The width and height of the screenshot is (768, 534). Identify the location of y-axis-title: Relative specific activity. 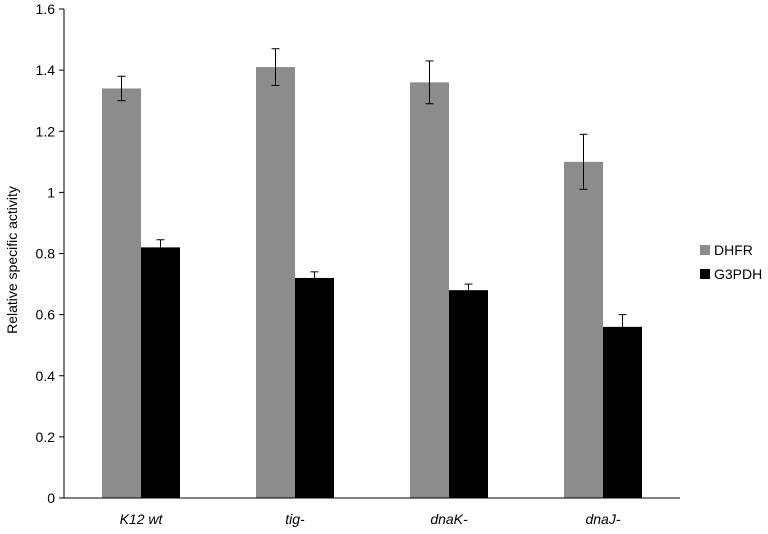
(12, 260).